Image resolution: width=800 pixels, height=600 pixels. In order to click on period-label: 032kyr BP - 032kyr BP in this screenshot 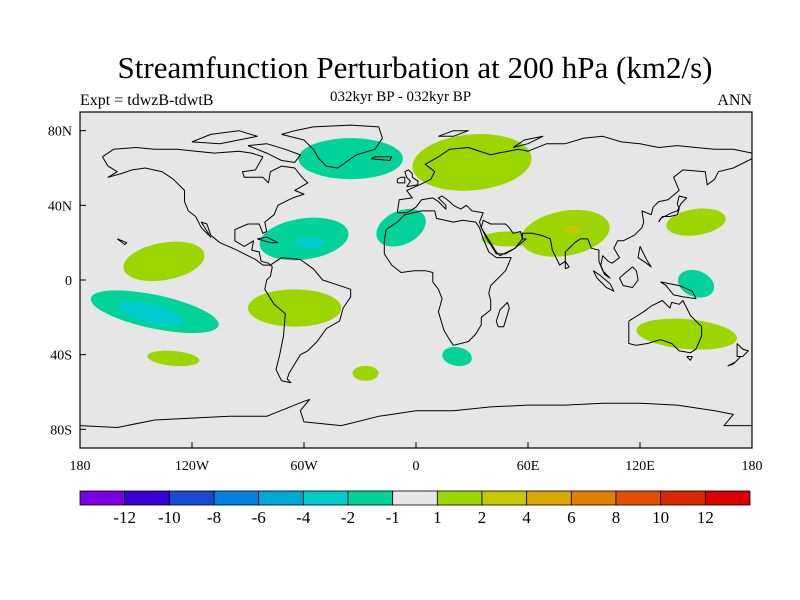, I will do `click(401, 97)`.